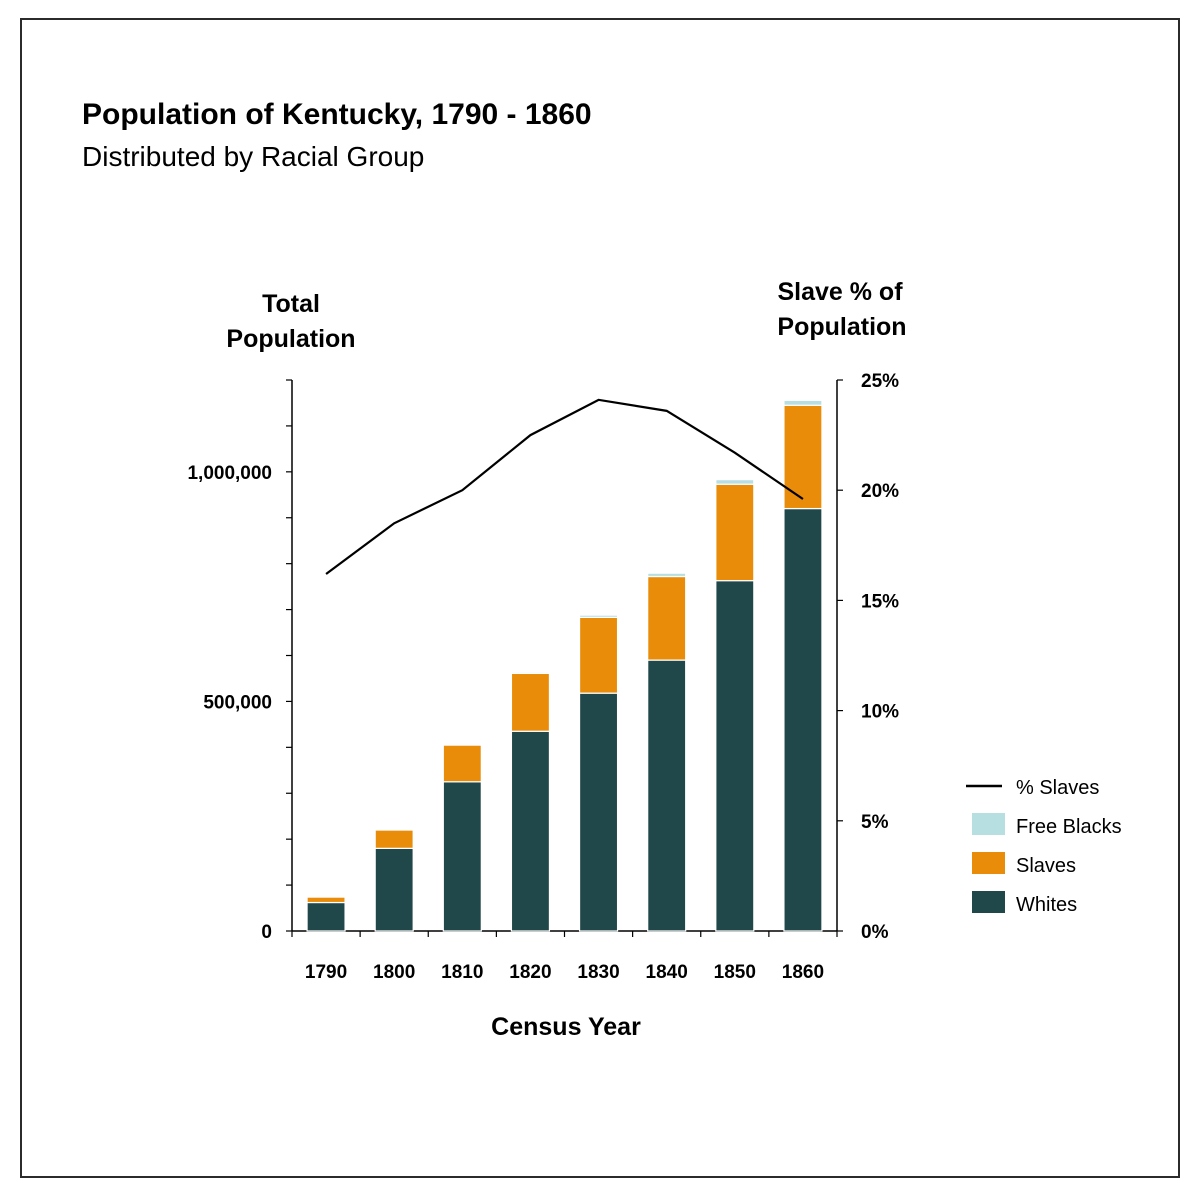  What do you see at coordinates (875, 822) in the screenshot?
I see `y2-tick-label: 5%` at bounding box center [875, 822].